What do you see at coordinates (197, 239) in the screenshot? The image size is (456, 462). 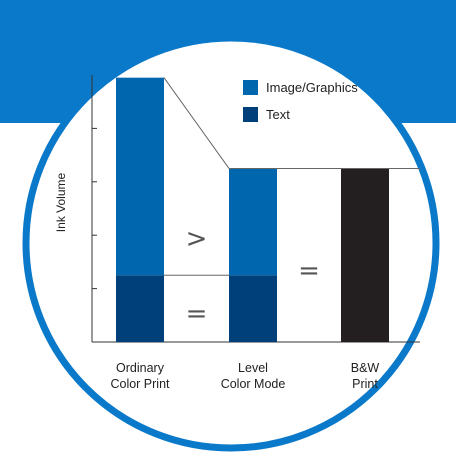 I see `greater-than-symbol: >` at bounding box center [197, 239].